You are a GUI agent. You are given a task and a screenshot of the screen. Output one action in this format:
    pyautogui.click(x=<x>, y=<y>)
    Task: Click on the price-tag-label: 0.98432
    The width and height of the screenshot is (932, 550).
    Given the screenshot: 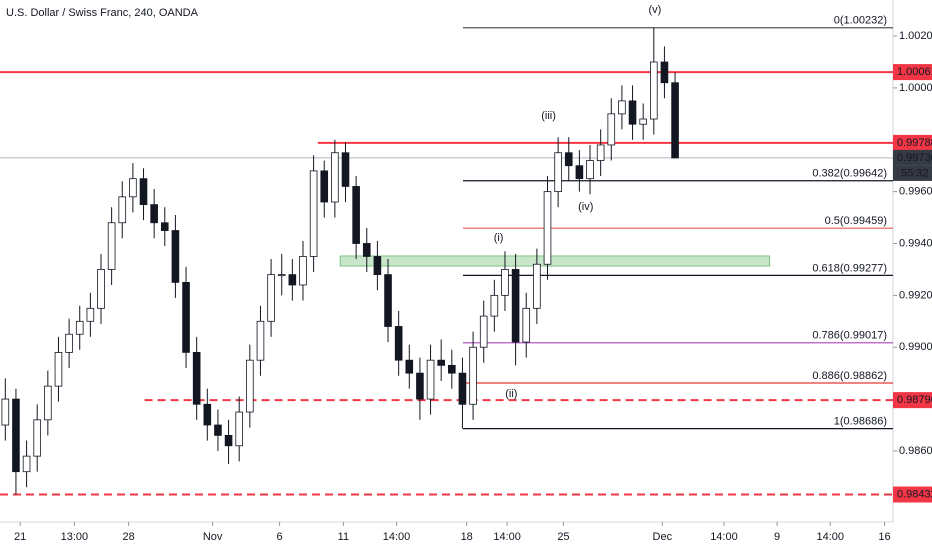 What is the action you would take?
    pyautogui.click(x=914, y=494)
    